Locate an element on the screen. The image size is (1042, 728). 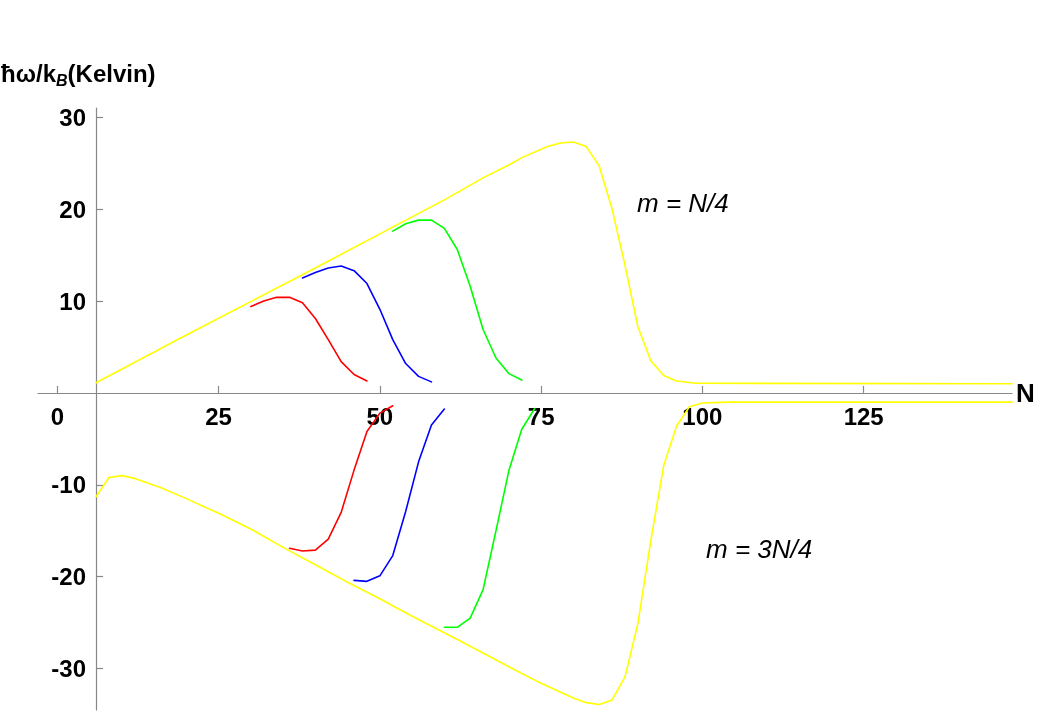
x-tick-label: 100 is located at coordinates (702, 417).